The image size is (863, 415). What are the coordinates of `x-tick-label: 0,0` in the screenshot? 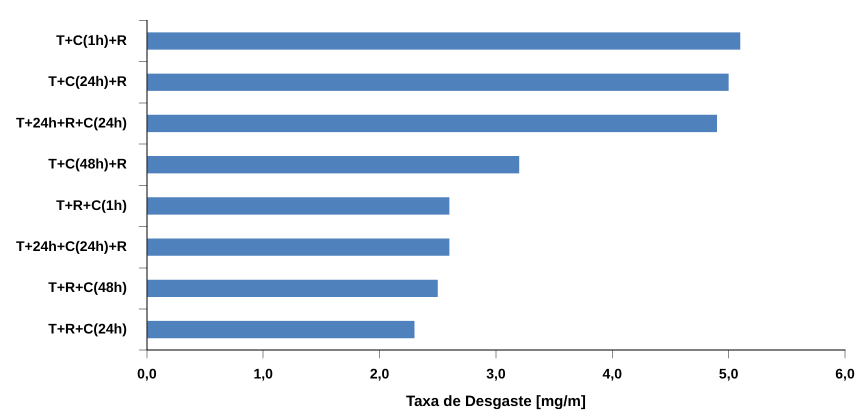 It's located at (147, 373).